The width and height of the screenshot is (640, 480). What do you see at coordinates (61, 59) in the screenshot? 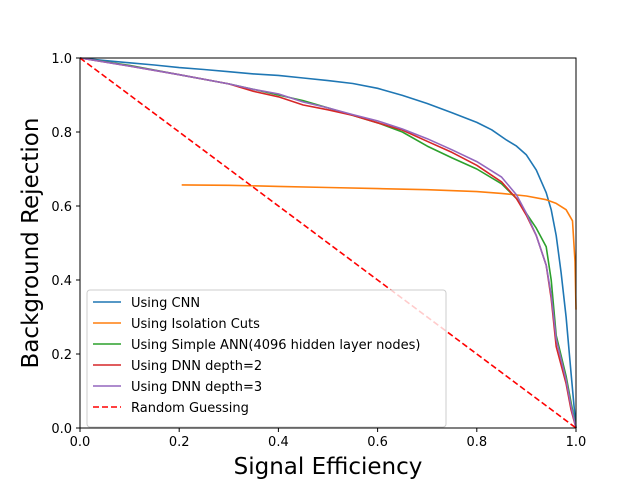
I see `y-tick-label: 1.0` at bounding box center [61, 59].